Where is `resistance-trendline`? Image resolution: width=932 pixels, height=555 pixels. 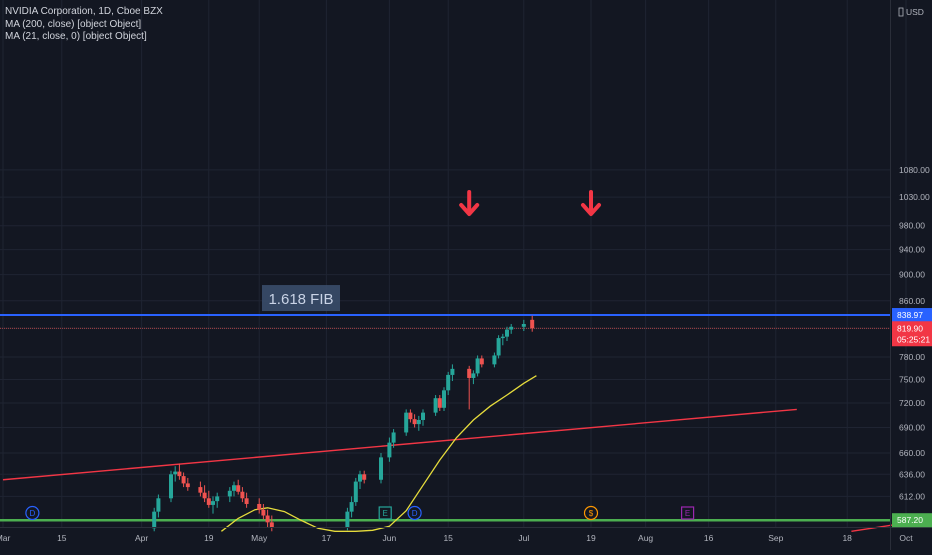
resistance-trendline is located at coordinates (399, 444).